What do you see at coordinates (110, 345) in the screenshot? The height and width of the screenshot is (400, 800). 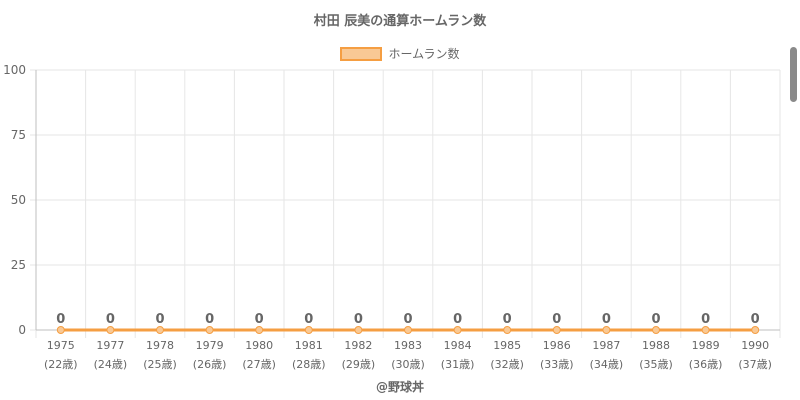 I see `x-tick-label: 1977` at bounding box center [110, 345].